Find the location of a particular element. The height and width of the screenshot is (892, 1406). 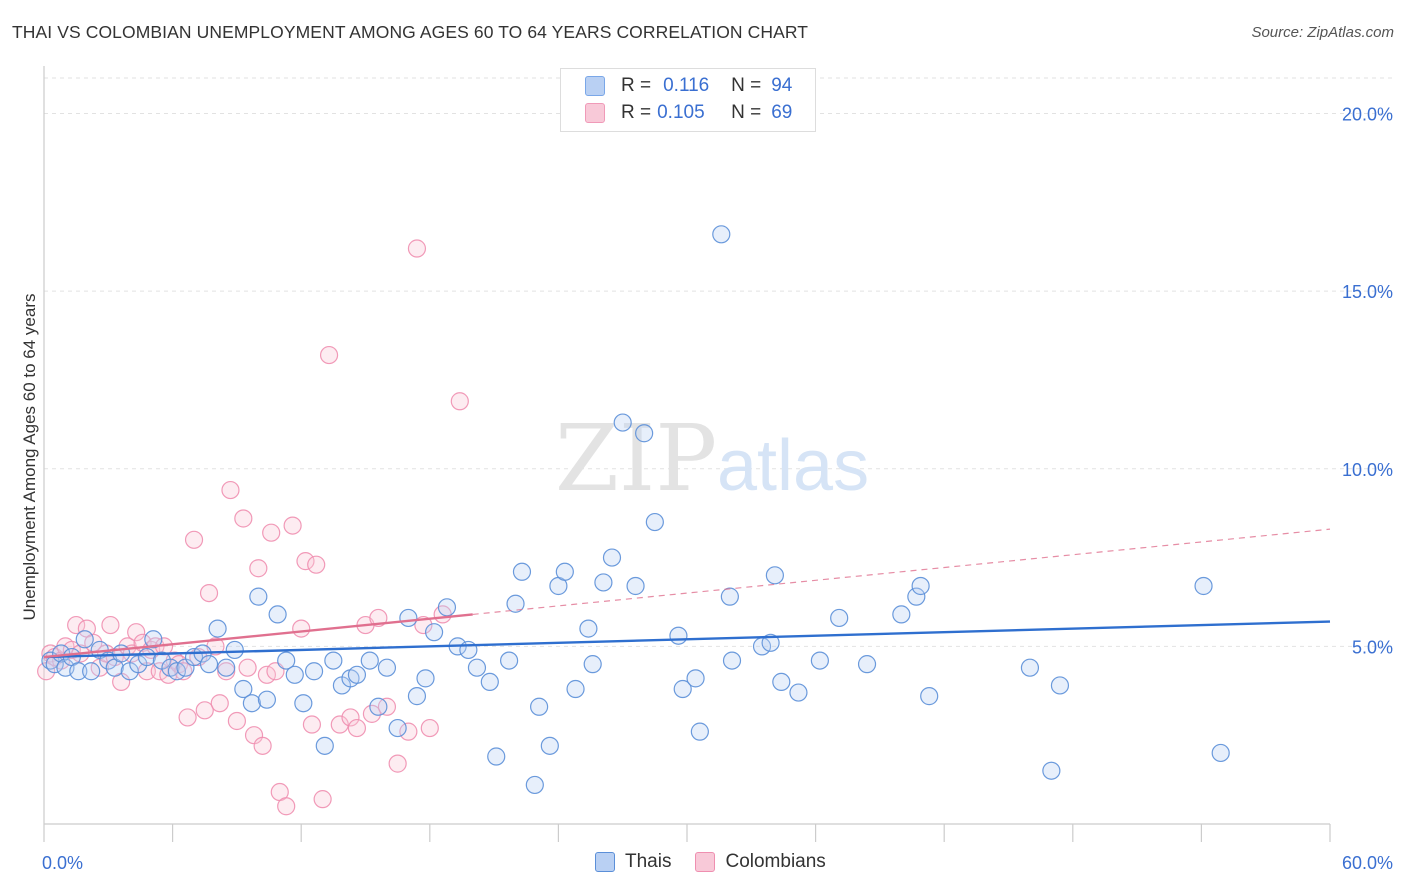

bottom-legend: Thais Colombians is located at coordinates (717, 862).